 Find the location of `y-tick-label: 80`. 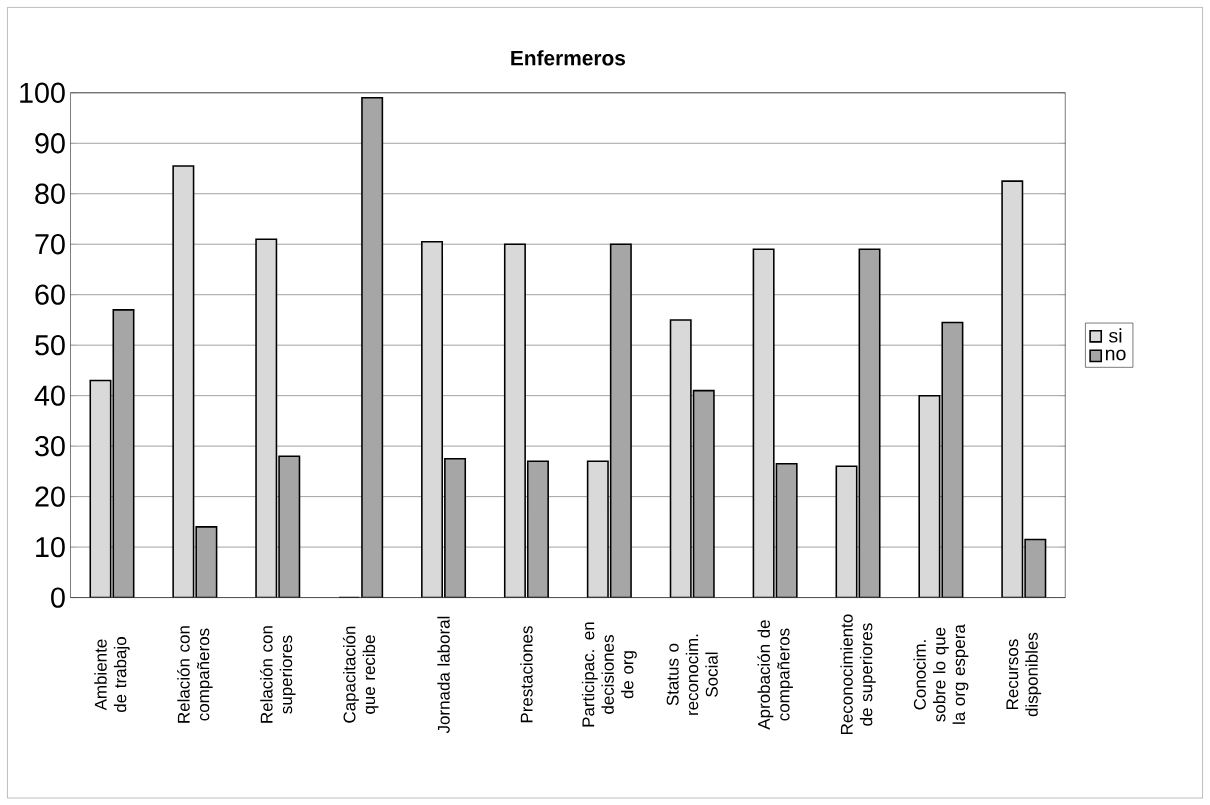

y-tick-label: 80 is located at coordinates (50, 193).